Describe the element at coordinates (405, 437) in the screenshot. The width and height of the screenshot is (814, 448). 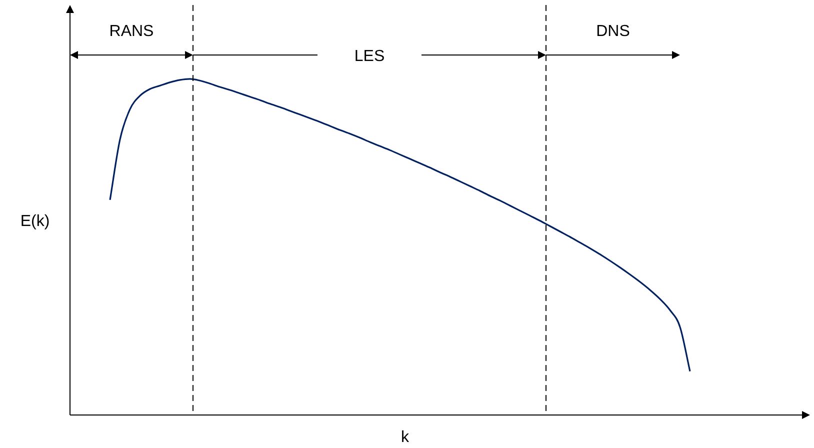
I see `x-axis-title: k` at that location.